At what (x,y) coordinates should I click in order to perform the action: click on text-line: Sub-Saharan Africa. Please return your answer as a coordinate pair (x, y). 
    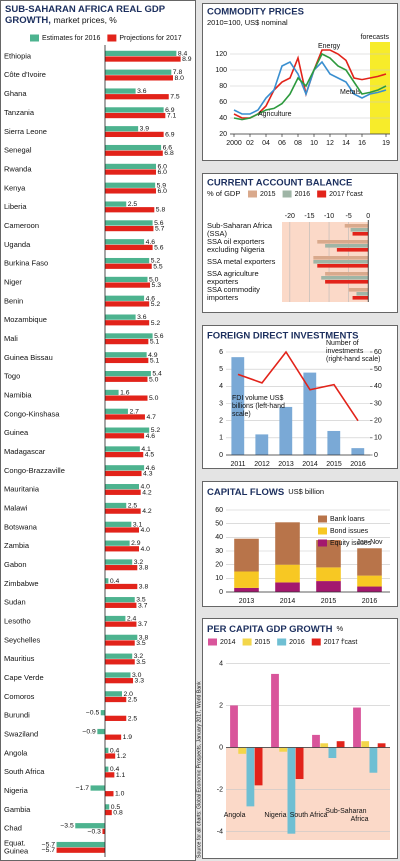
    Looking at the image, I should click on (240, 225).